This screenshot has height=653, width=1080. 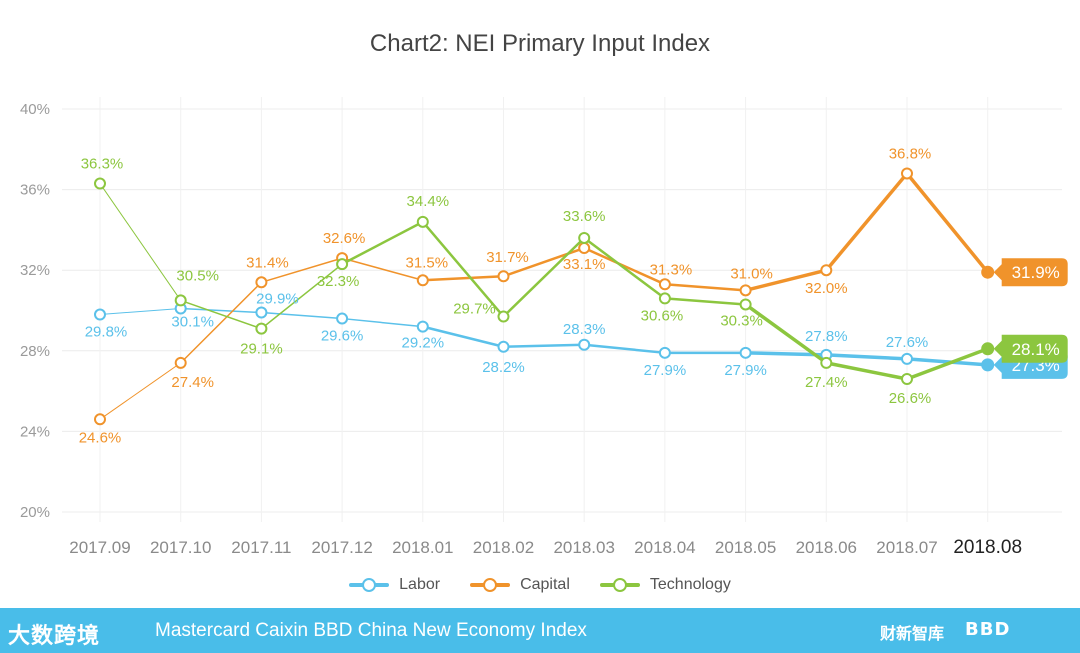 I want to click on data-label-labor: 28.2%, so click(x=503, y=367).